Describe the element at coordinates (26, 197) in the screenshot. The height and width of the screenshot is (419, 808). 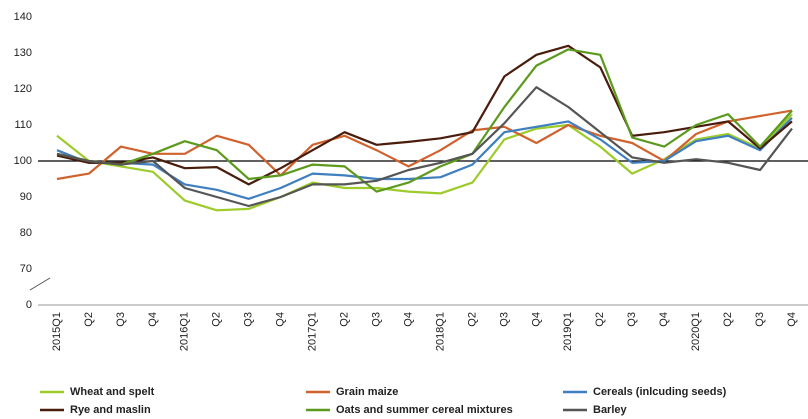
I see `y-tick-label: 90` at that location.